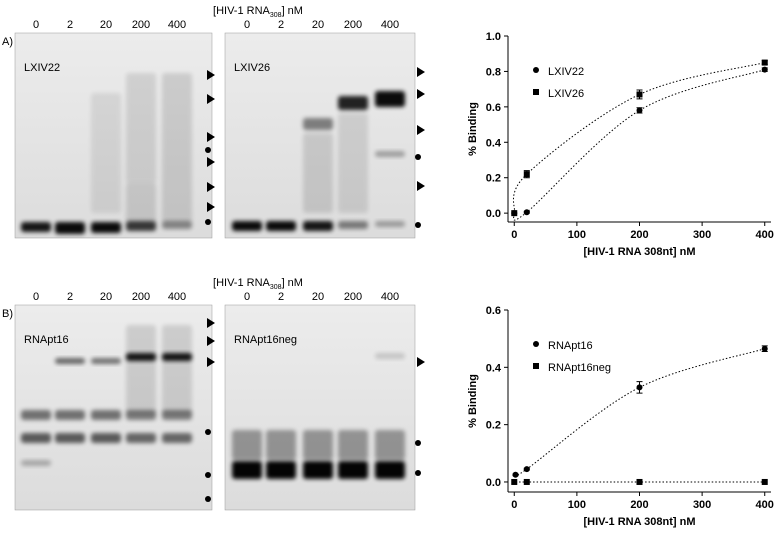  Describe the element at coordinates (42, 68) in the screenshot. I see `gel-name: LXIV22` at that location.